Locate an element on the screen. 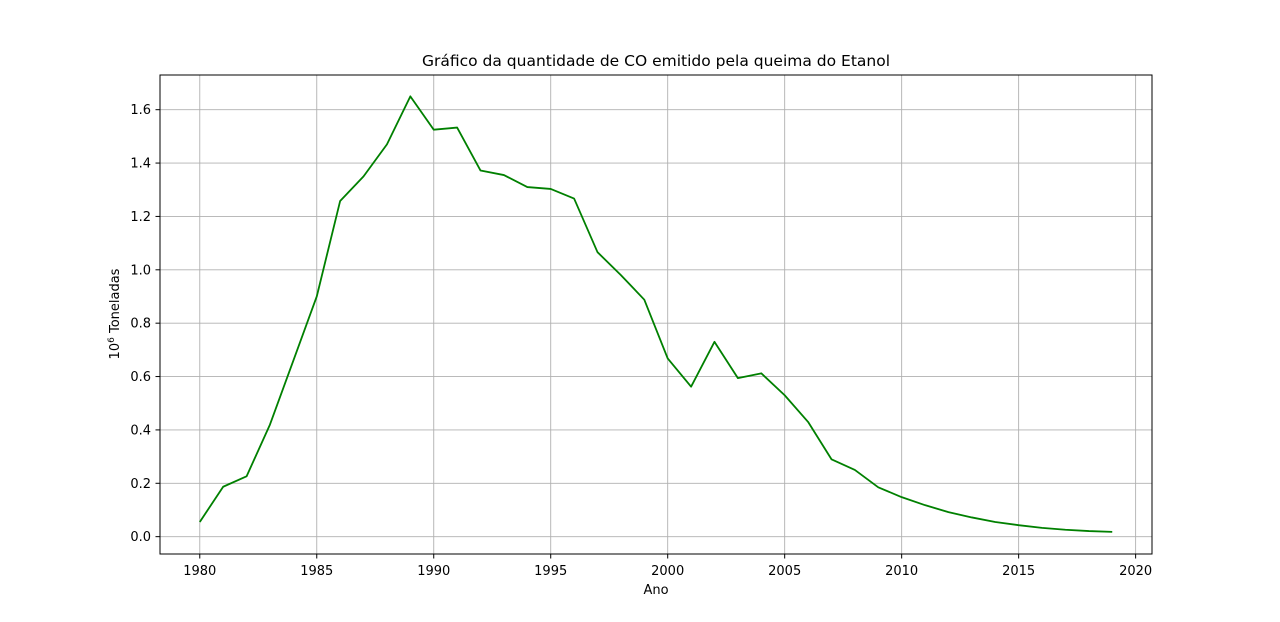 The image size is (1280, 622). x-tick-label: 2000 is located at coordinates (667, 571).